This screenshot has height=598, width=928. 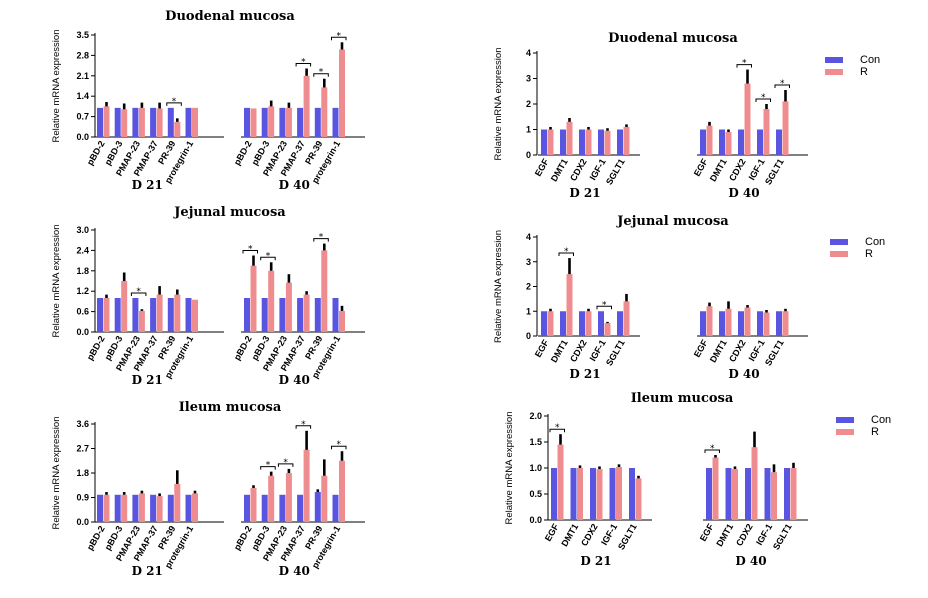 I want to click on y-tick-label: 3, so click(x=528, y=262).